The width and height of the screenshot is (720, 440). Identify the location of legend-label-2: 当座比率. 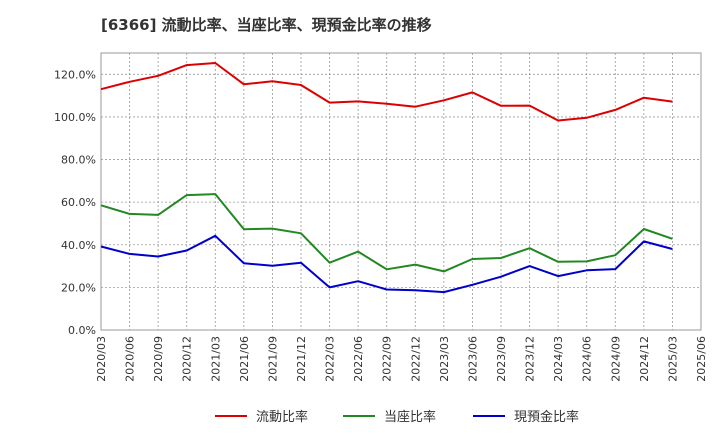
(410, 417).